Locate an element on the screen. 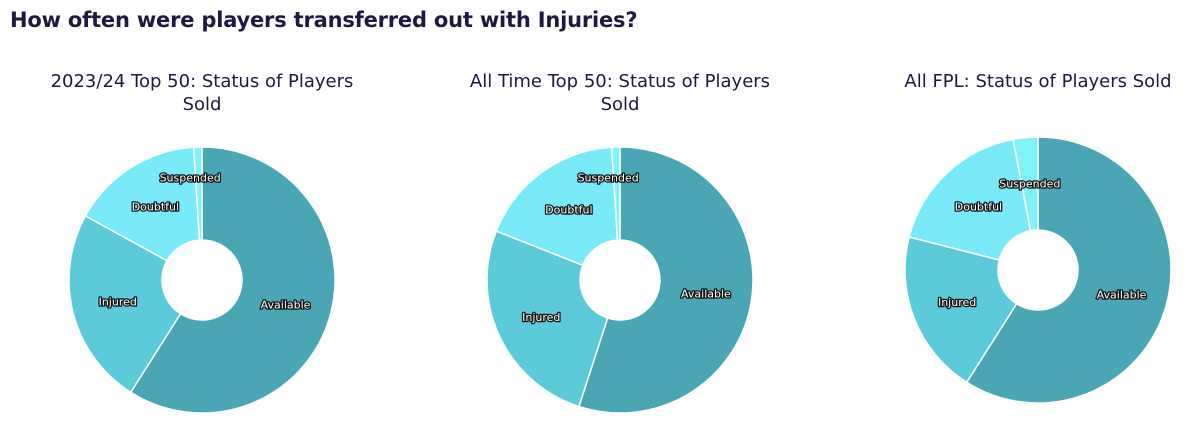  chart-title-2023-24: 2023/24 Top 50: Status of Players Sold is located at coordinates (202, 93).